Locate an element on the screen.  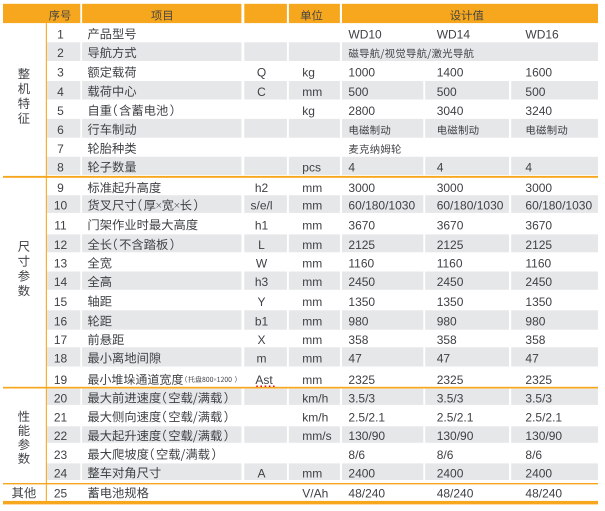
svg-text: V/Ah is located at coordinates (315, 493).